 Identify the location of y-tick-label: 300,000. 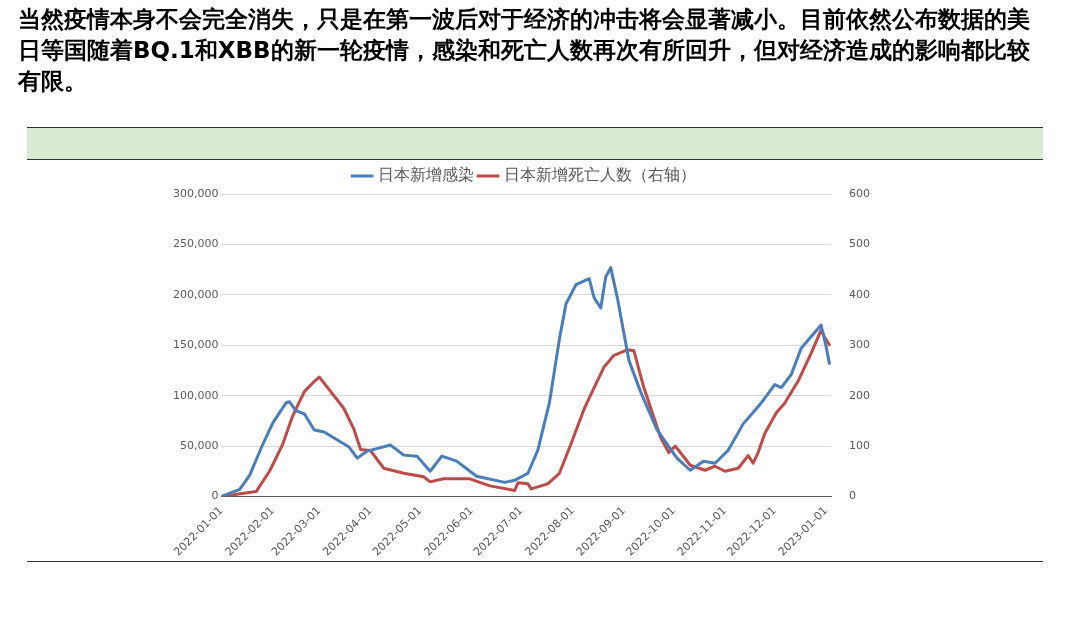
(195, 193).